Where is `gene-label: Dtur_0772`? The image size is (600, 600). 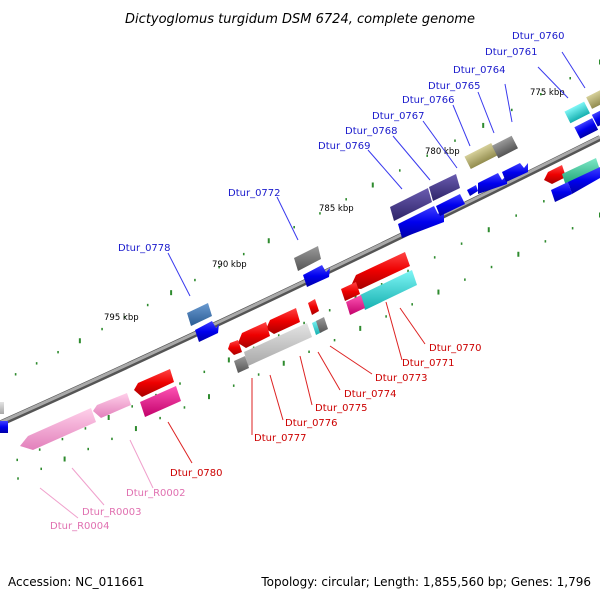 gene-label: Dtur_0772 is located at coordinates (254, 193).